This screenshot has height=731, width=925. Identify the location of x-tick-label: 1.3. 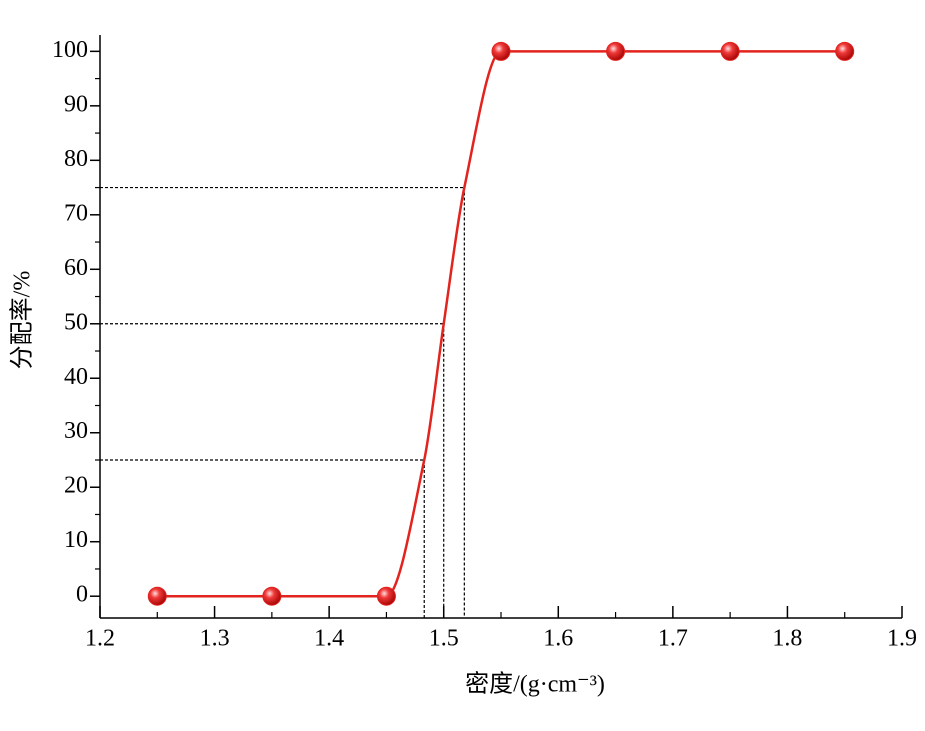
(215, 639).